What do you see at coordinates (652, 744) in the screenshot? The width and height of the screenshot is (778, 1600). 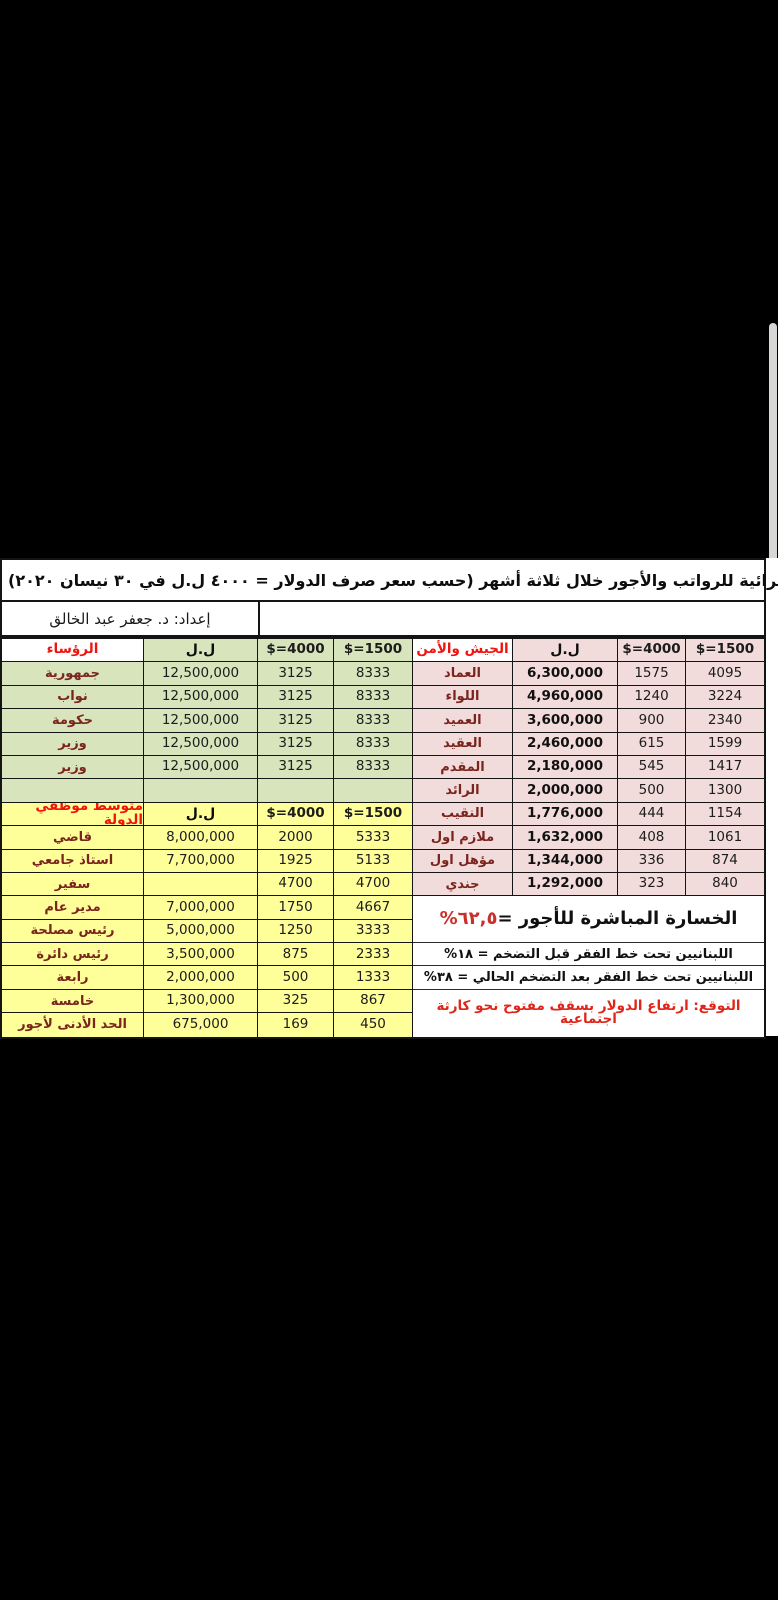 I see `usd4000-value-cell: 615` at bounding box center [652, 744].